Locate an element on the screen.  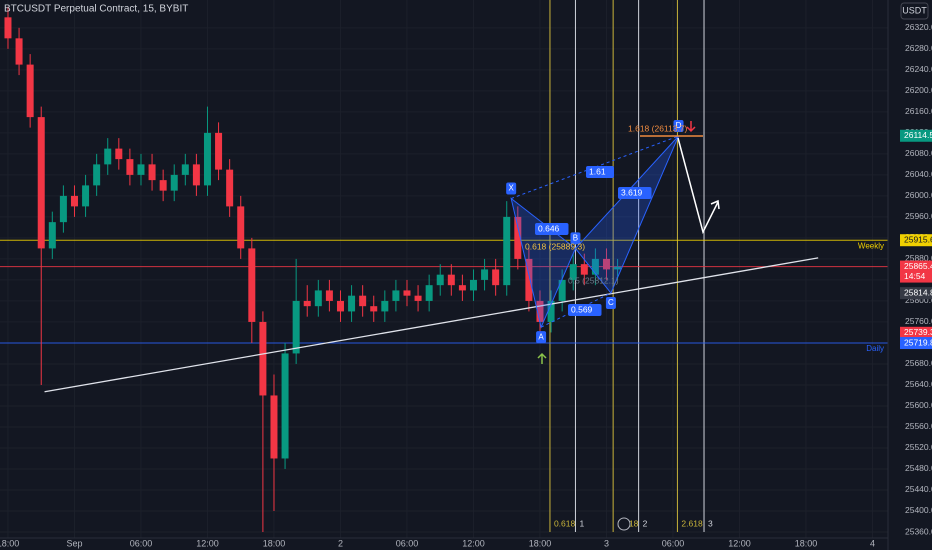
ratio-label: 0.569 is located at coordinates (582, 309).